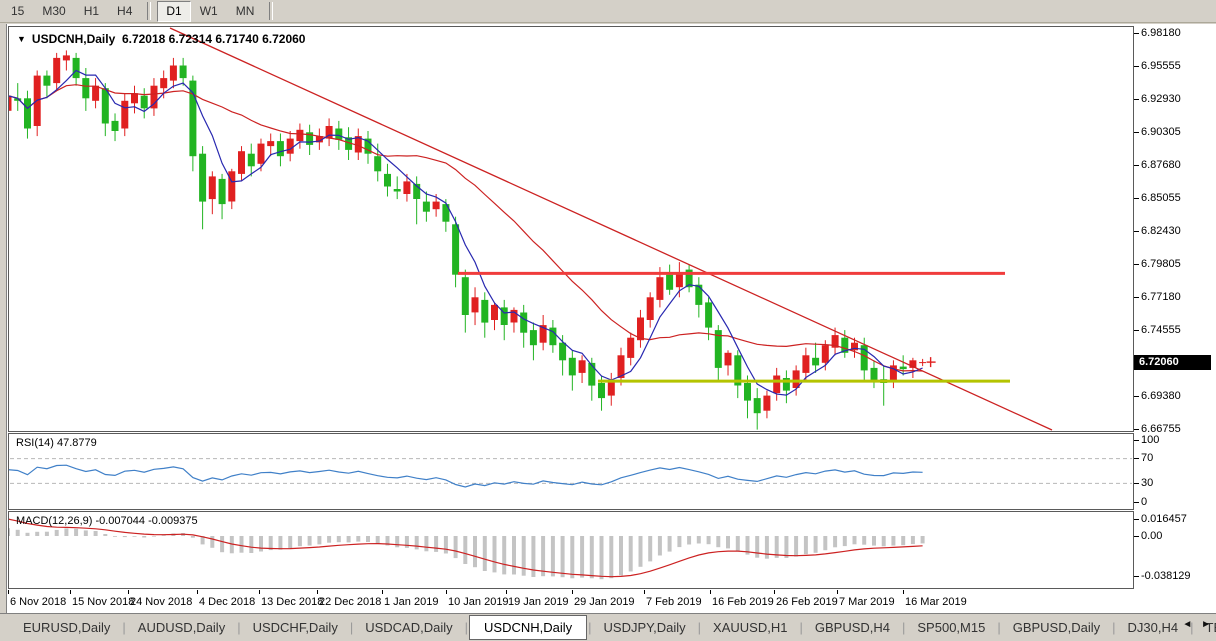  I want to click on price-axis-label: 6.82430, so click(1161, 231).